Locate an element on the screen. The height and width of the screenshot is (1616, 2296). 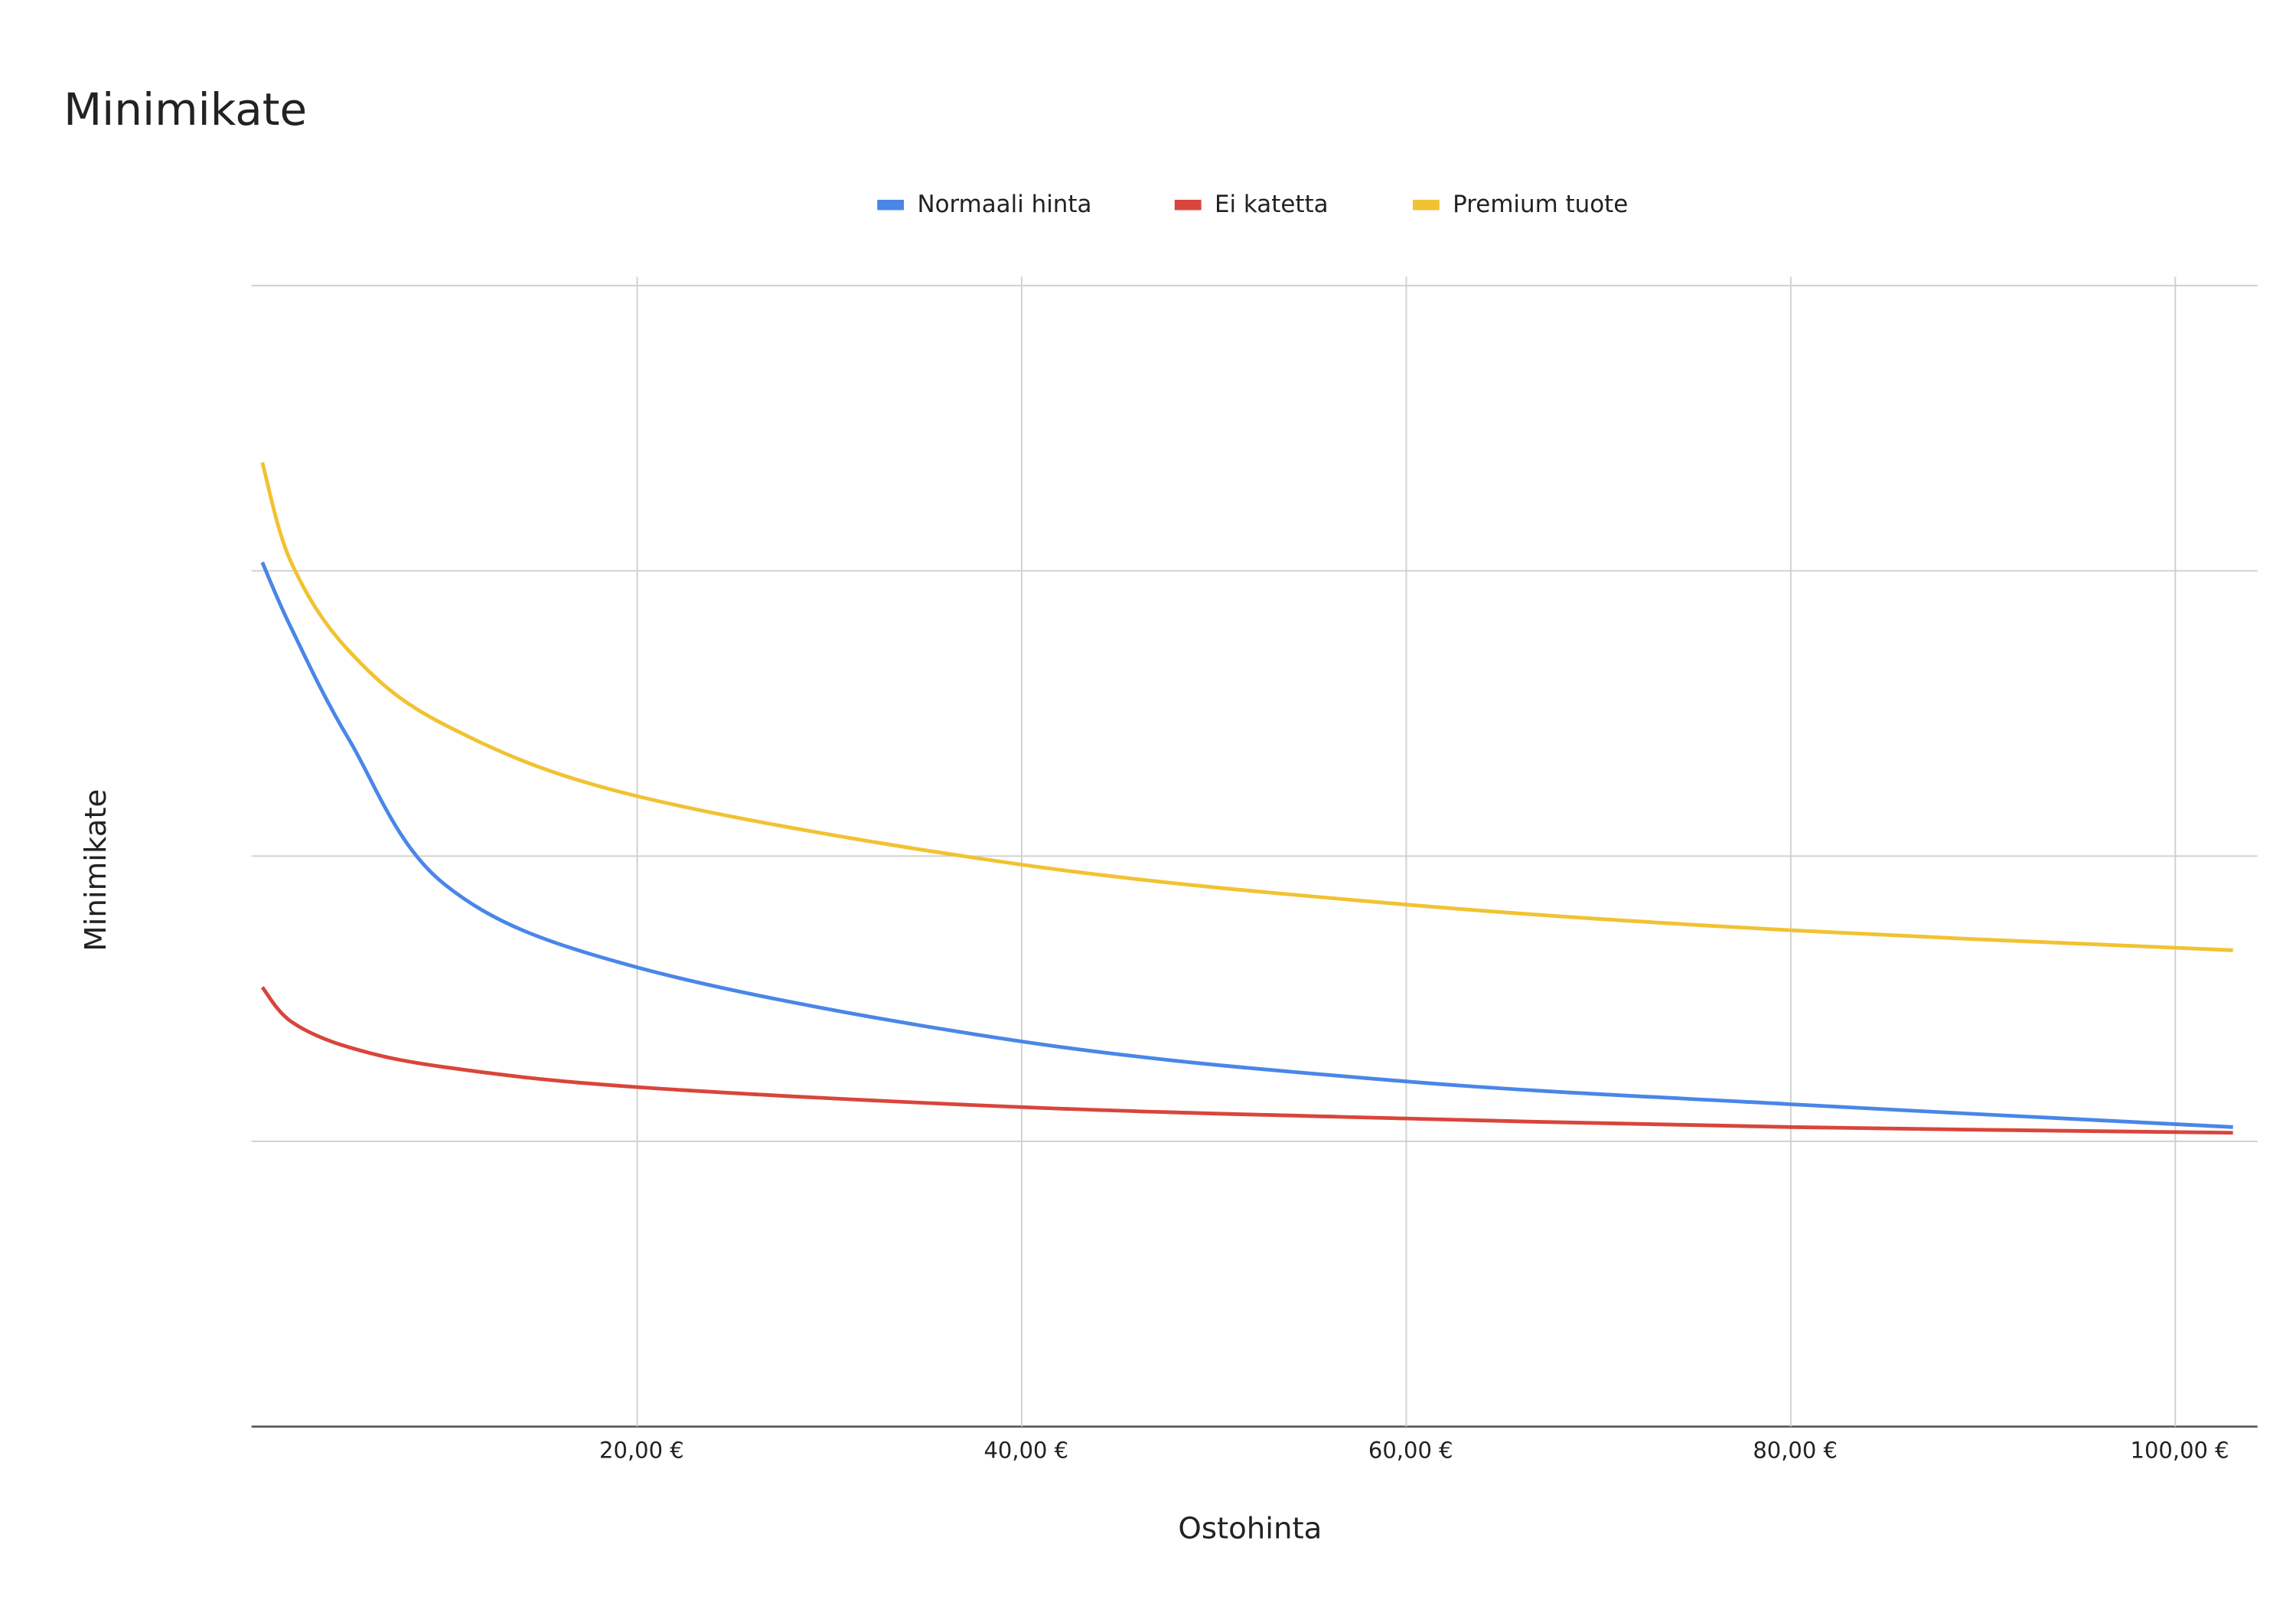
x-axis-label: Ostohinta is located at coordinates (1250, 1528).